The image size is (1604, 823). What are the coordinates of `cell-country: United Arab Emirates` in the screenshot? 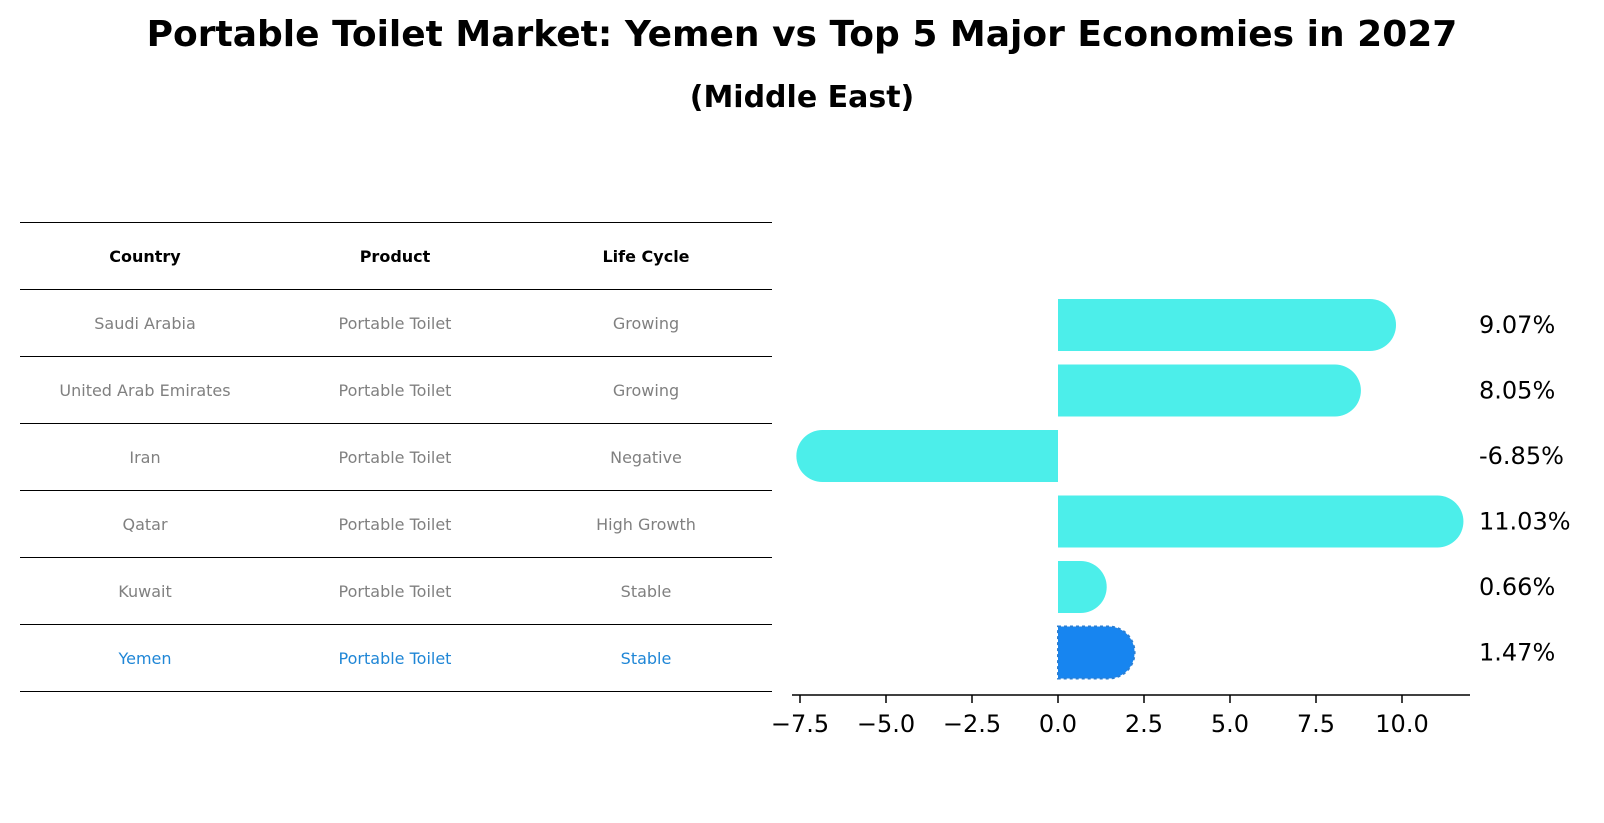 It's located at (145, 390).